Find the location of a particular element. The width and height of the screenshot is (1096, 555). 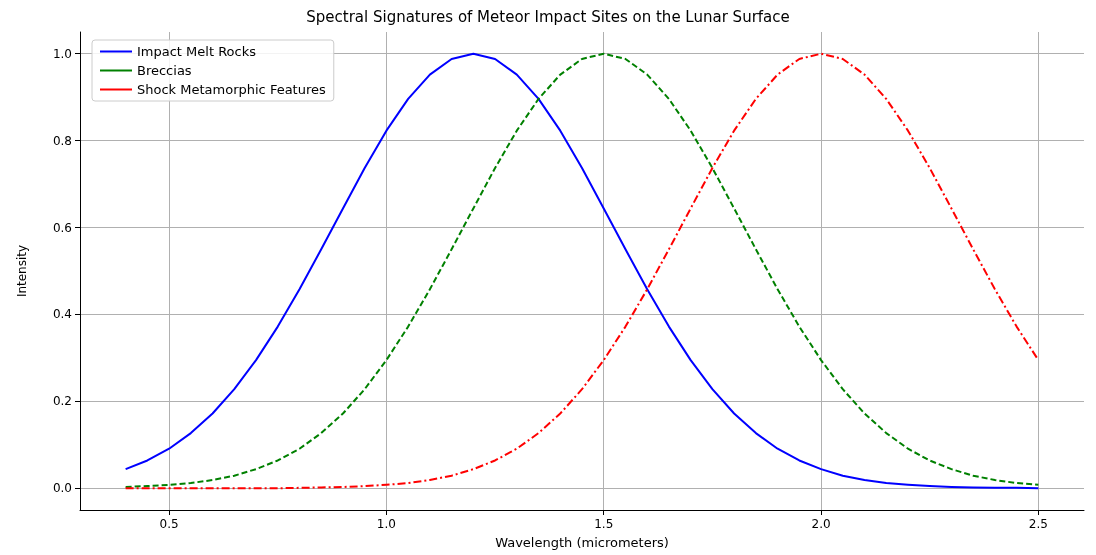

x-tick-label: 1.0 is located at coordinates (386, 524).